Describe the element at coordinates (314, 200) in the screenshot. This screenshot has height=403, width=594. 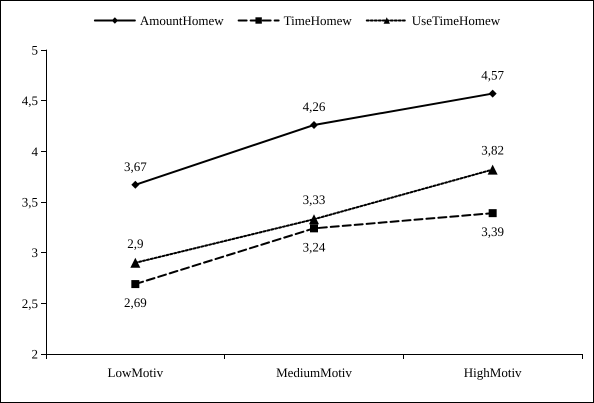
I see `data-label: 3,33` at that location.